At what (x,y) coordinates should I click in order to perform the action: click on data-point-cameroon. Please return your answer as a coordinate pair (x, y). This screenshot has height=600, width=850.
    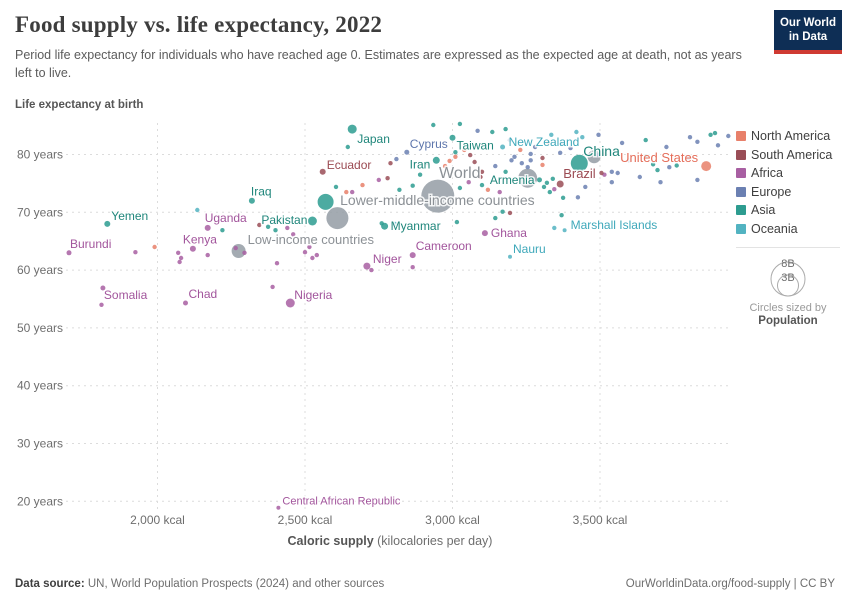
    Looking at the image, I should click on (412, 255).